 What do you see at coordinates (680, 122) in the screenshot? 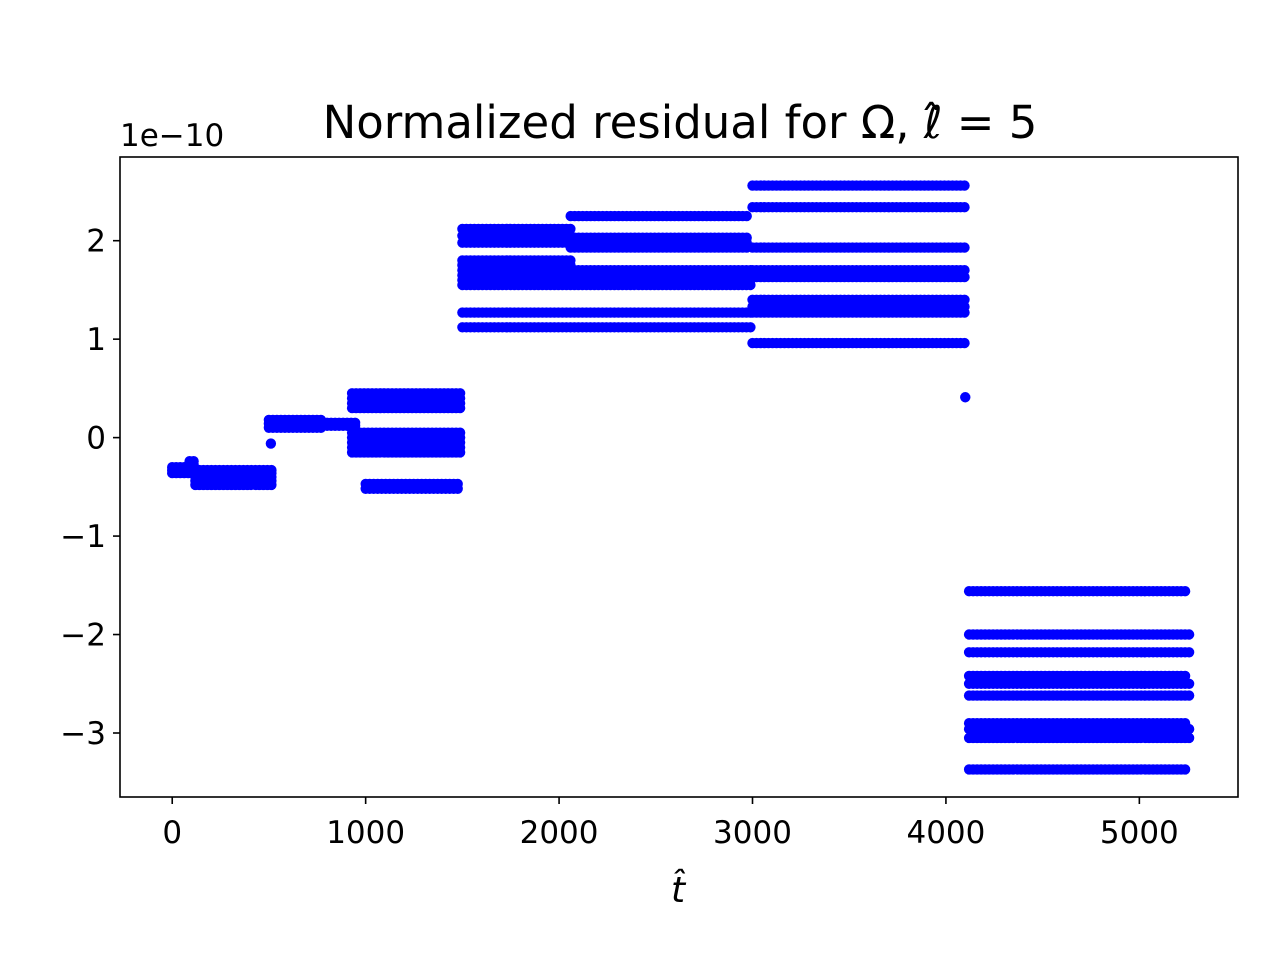
I see `chart-title: Normalized residual for Ω, ℓ̂ = 5` at bounding box center [680, 122].